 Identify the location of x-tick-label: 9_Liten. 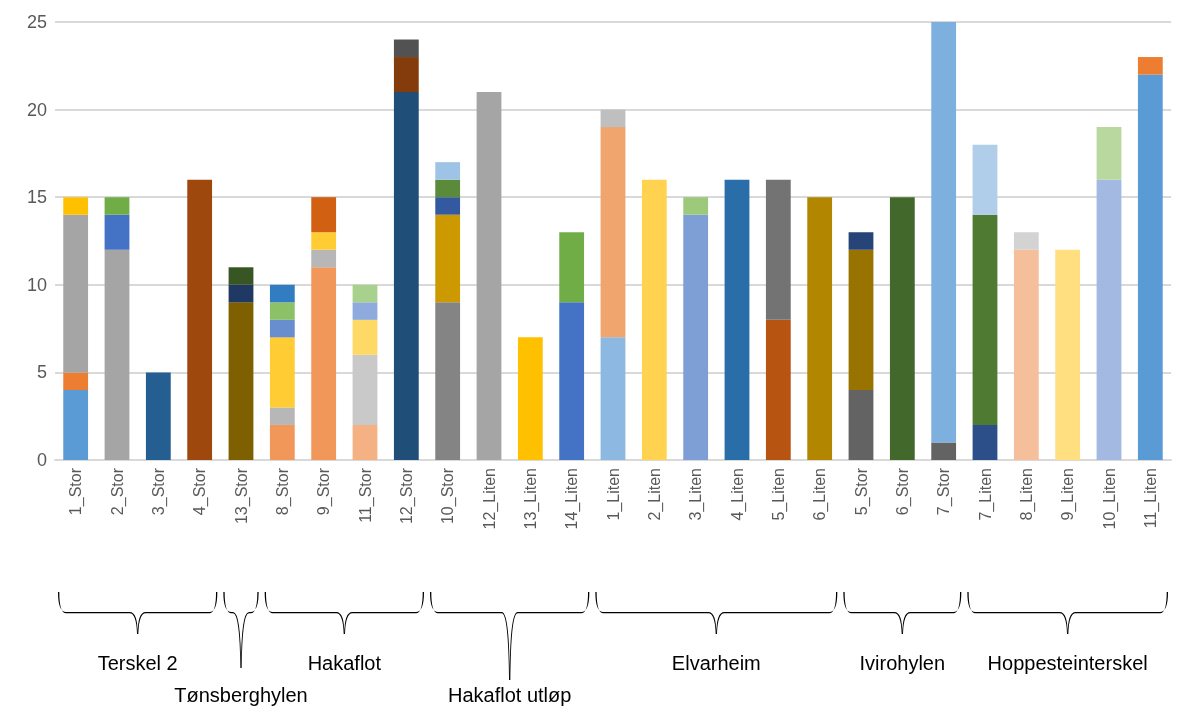
(1068, 494).